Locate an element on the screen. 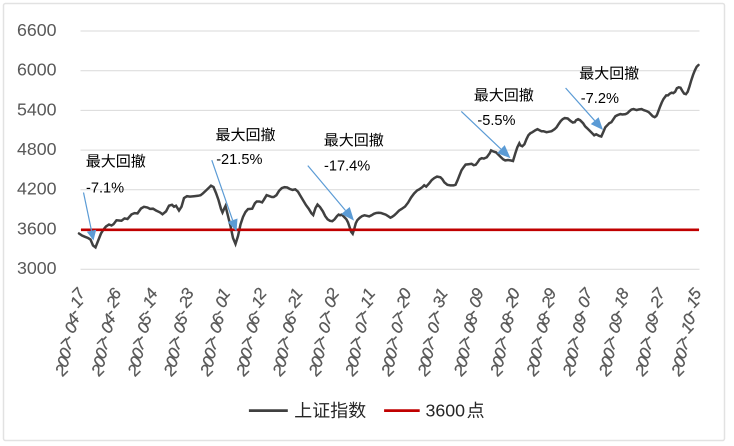  svg-text: -17.4% is located at coordinates (347, 167).